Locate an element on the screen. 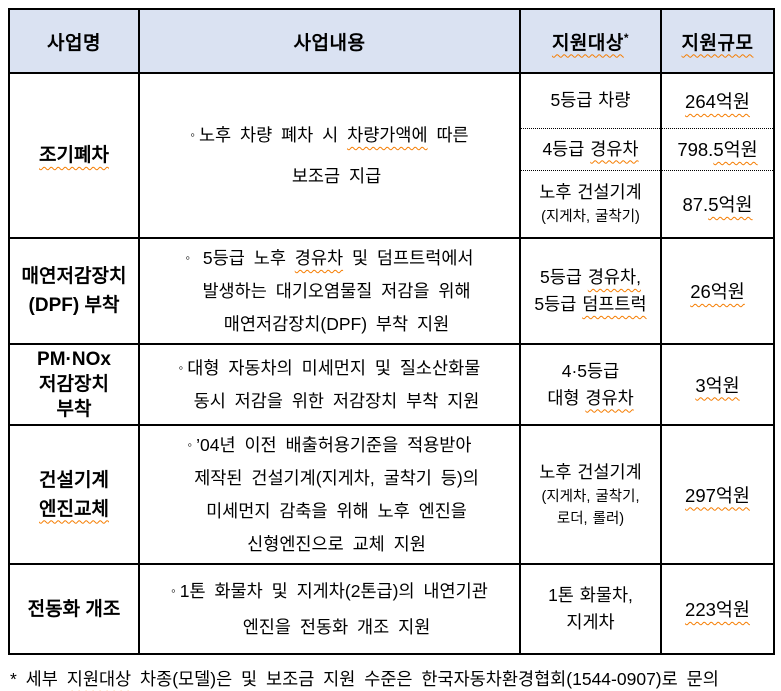 The width and height of the screenshot is (781, 691). target-subtext: 로더, 롤러) is located at coordinates (590, 519).